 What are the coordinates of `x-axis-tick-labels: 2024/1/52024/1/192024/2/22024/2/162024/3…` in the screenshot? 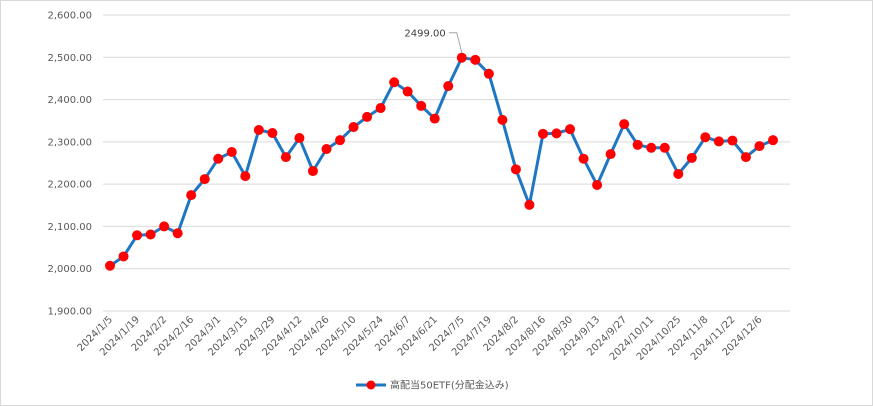 It's located at (420, 338).